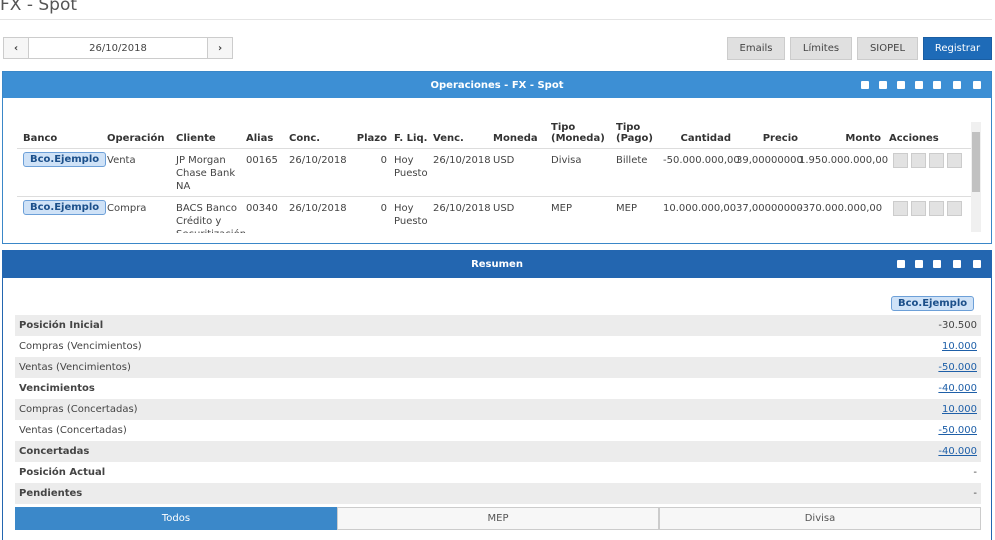 The image size is (995, 540). Describe the element at coordinates (887, 48) in the screenshot. I see `siopel-button: SIOPEL` at that location.